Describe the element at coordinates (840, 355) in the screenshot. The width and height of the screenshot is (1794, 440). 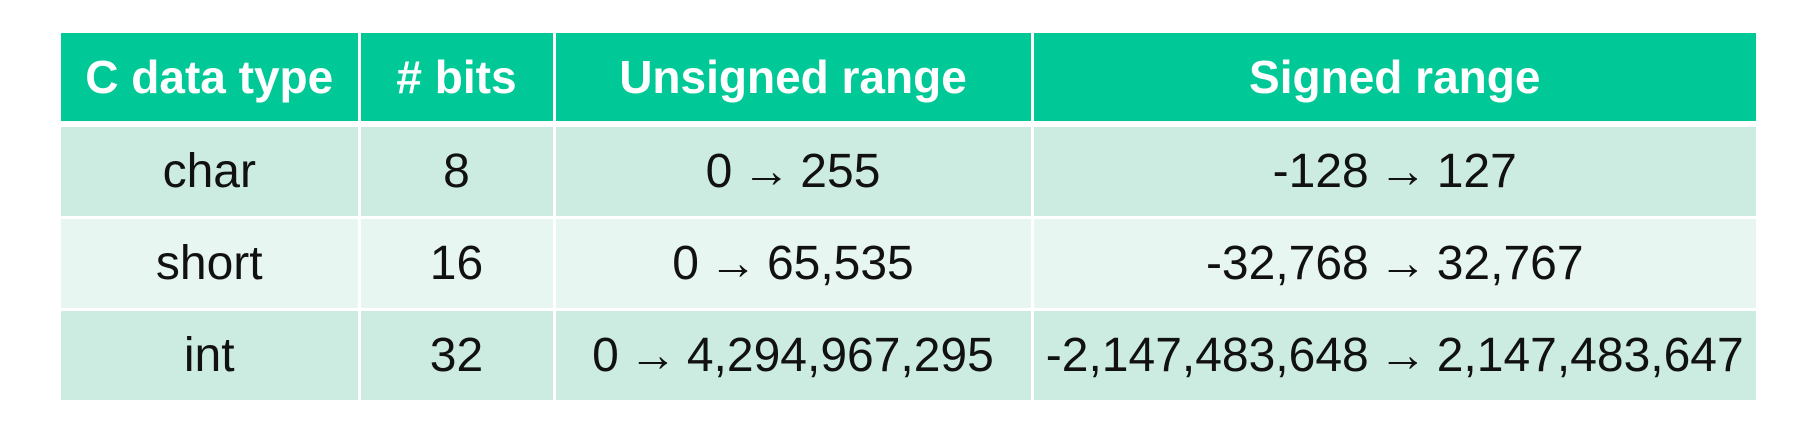
I see `range-max: 4,294,967,295` at that location.